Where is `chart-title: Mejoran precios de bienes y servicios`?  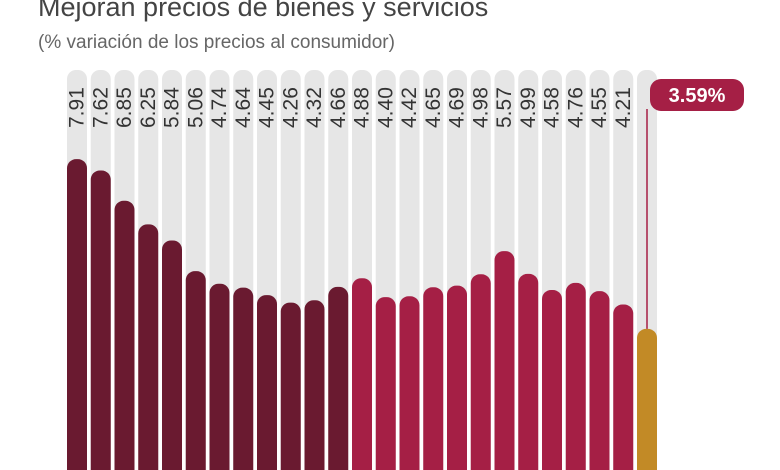
chart-title: Mejoran precios de bienes y servicios is located at coordinates (263, 11).